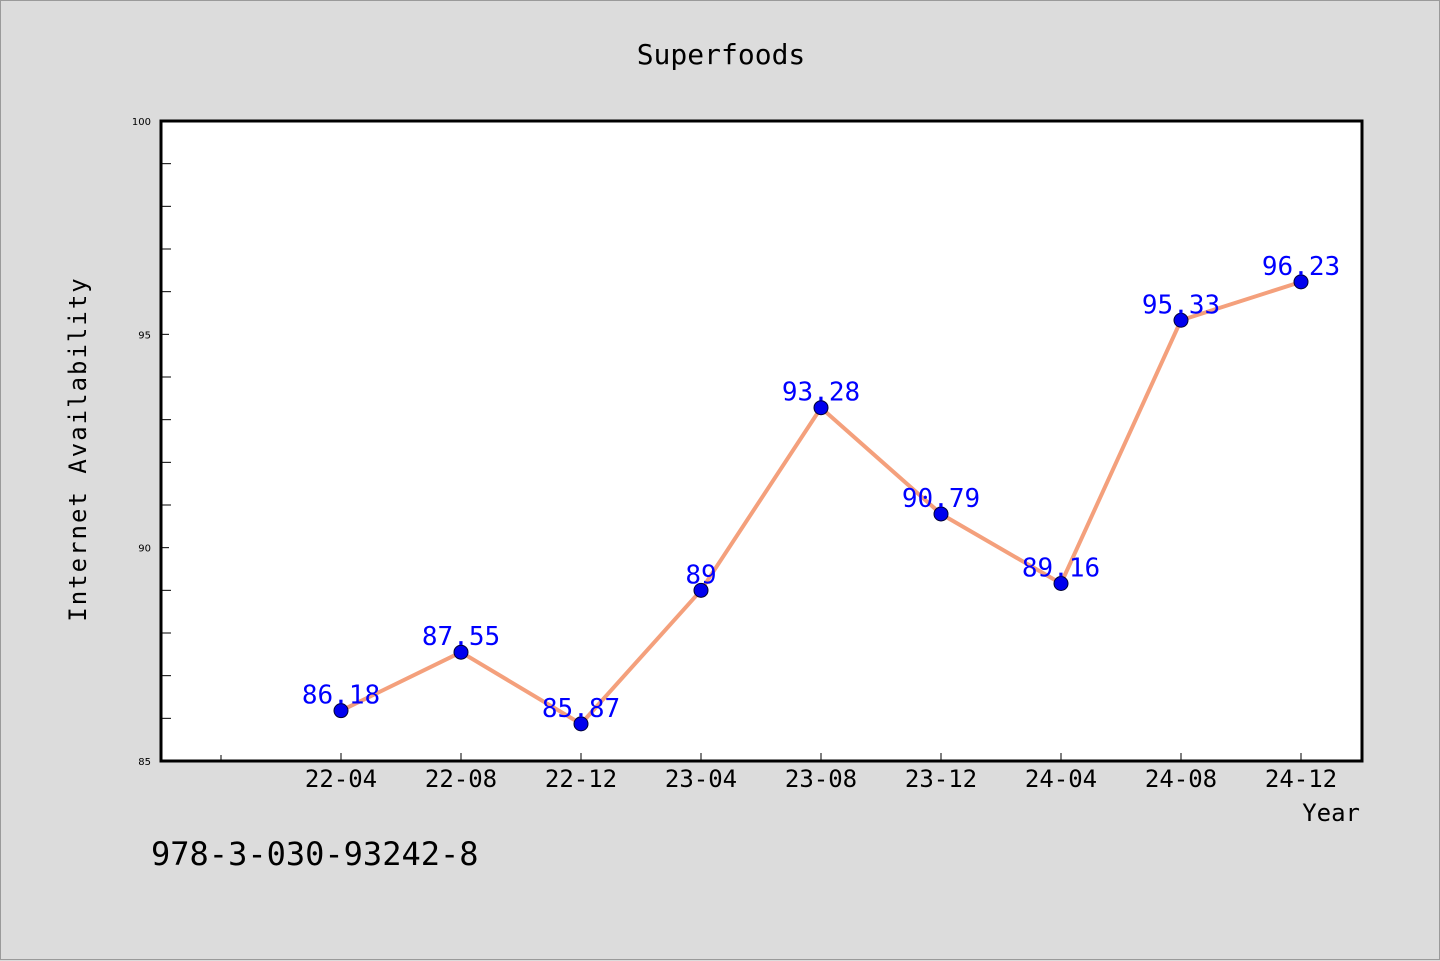 The height and width of the screenshot is (961, 1440). Describe the element at coordinates (1181, 305) in the screenshot. I see `data-label: 95.33` at that location.